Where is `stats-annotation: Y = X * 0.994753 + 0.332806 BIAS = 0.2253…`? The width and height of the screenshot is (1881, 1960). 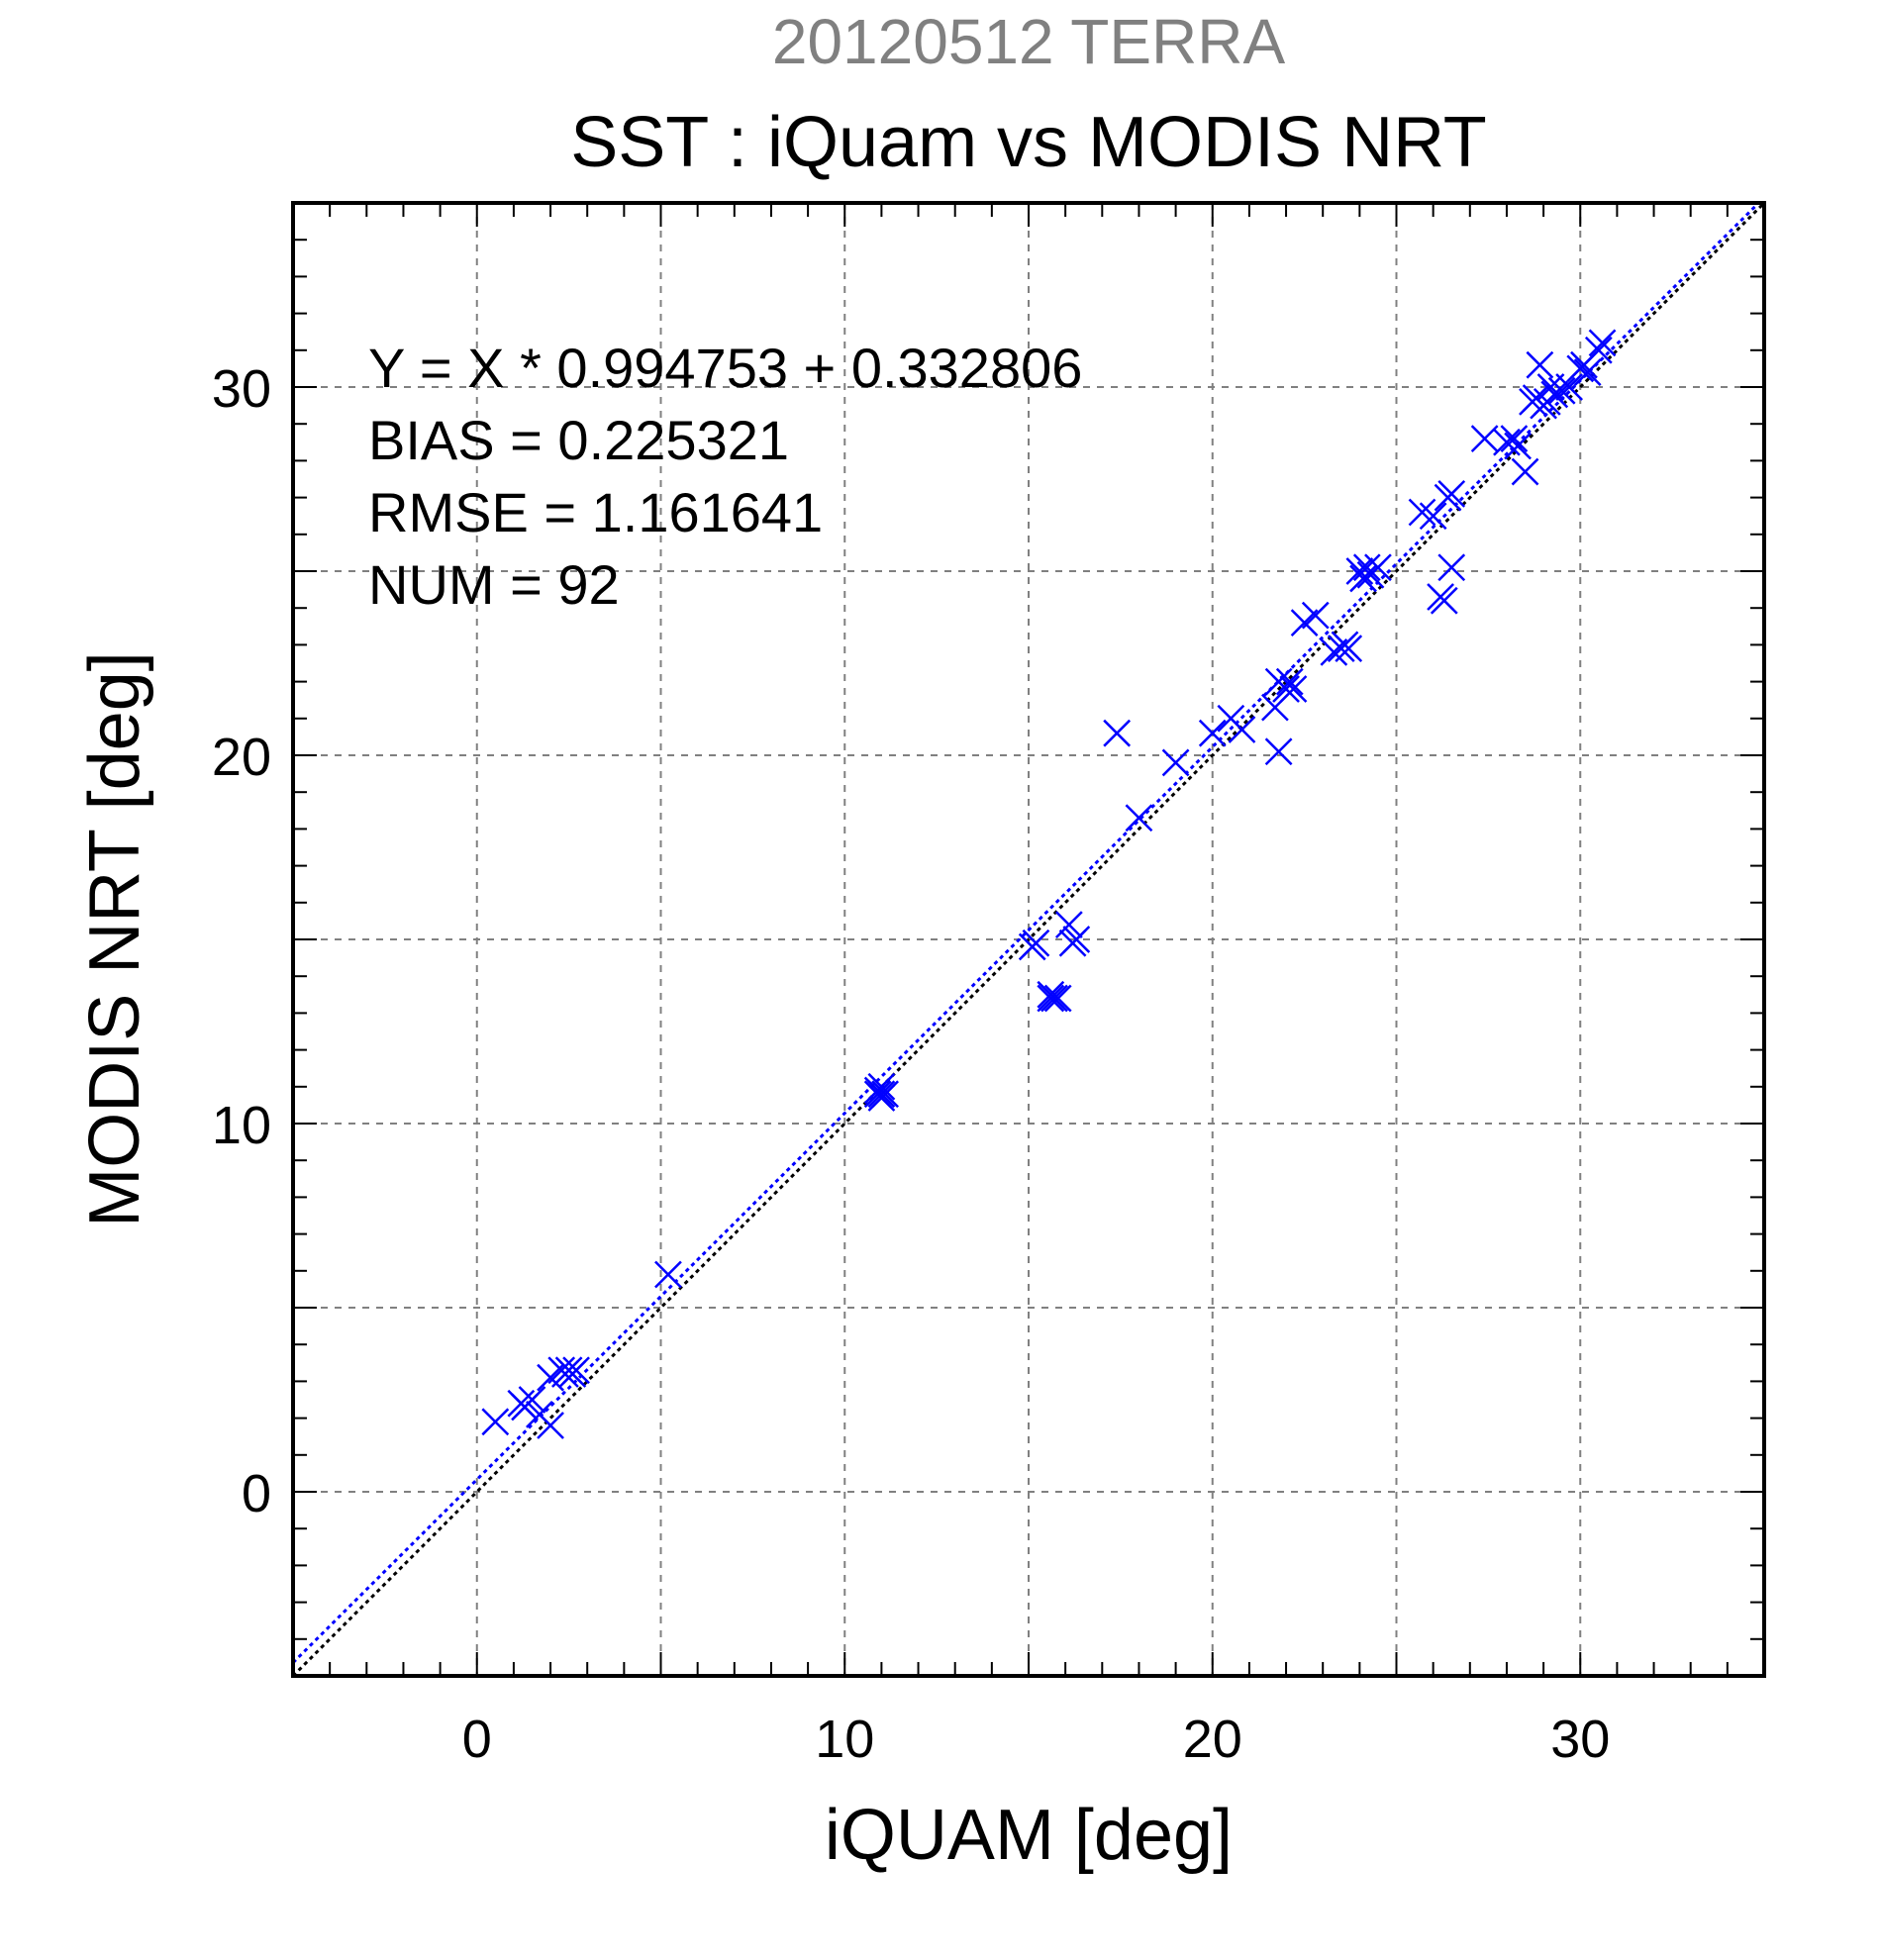
stats-annotation: Y = X * 0.994753 + 0.332806 BIAS = 0.2253… is located at coordinates (725, 476).